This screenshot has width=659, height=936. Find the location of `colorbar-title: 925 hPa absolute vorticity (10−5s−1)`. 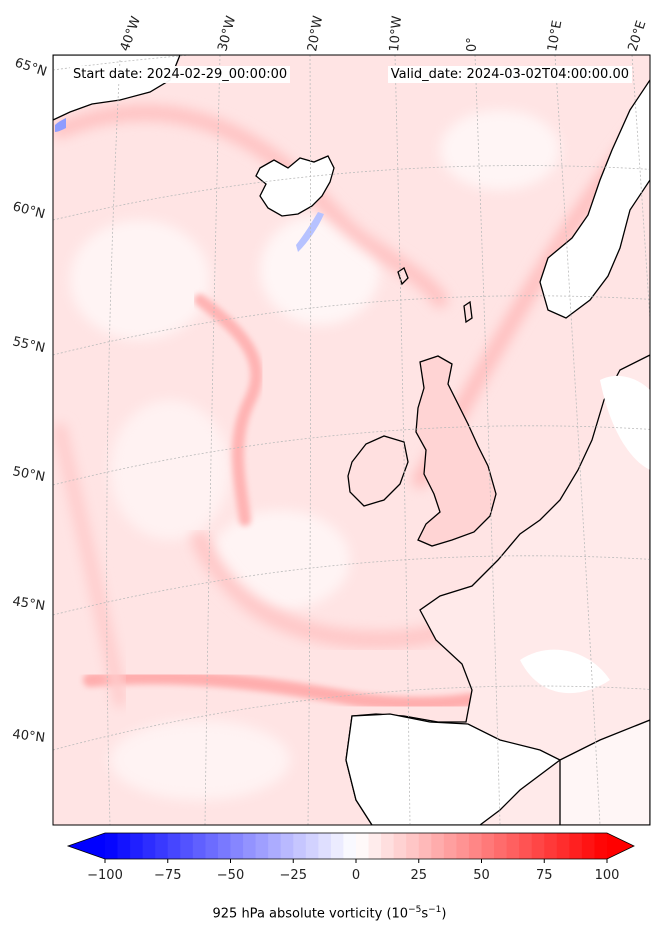

colorbar-title: 925 hPa absolute vorticity (10−5s−1) is located at coordinates (329, 913).